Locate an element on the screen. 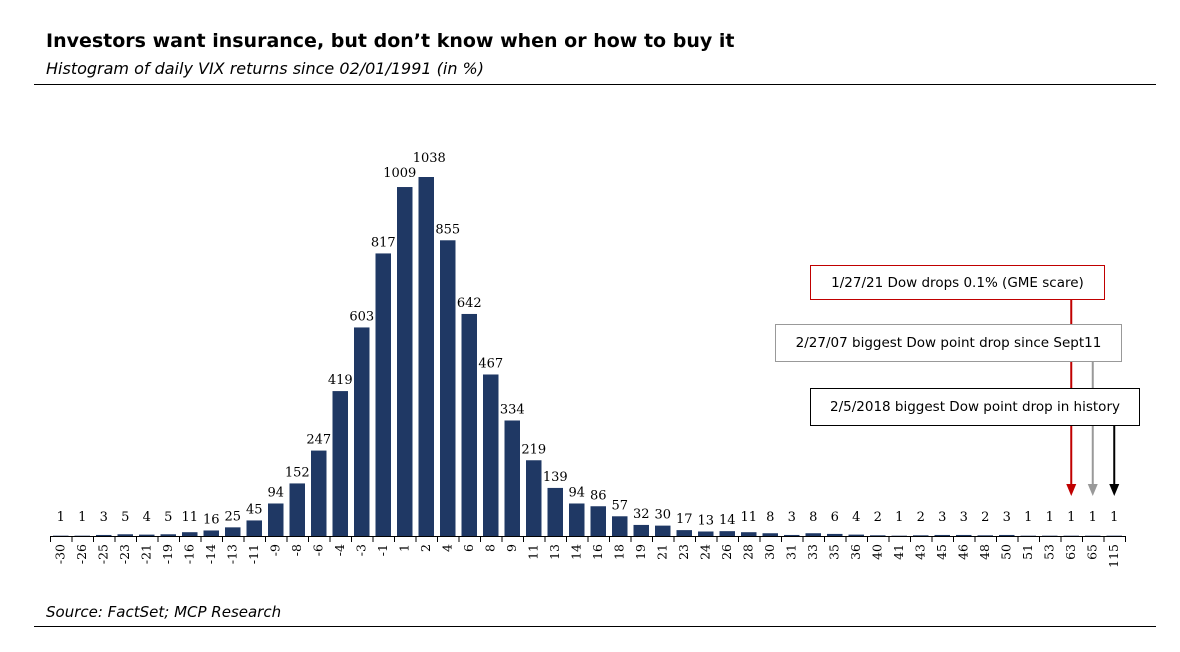  category-label: 46 is located at coordinates (962, 552).